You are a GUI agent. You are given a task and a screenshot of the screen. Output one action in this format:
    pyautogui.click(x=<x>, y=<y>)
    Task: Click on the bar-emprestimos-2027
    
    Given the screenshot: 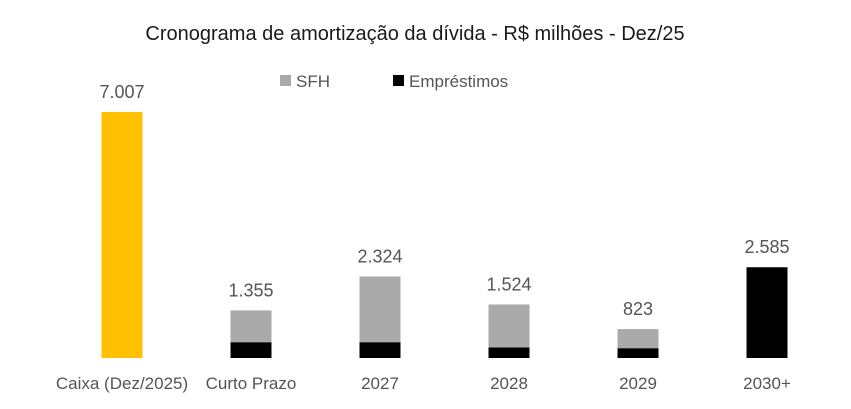 What is the action you would take?
    pyautogui.click(x=380, y=350)
    